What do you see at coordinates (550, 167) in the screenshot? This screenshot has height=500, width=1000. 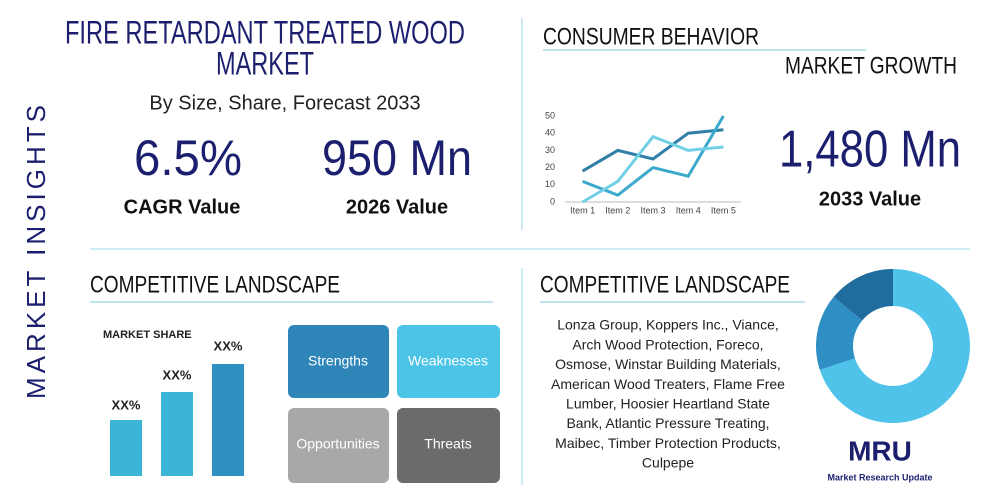 I see `y-tick-label: 20` at bounding box center [550, 167].